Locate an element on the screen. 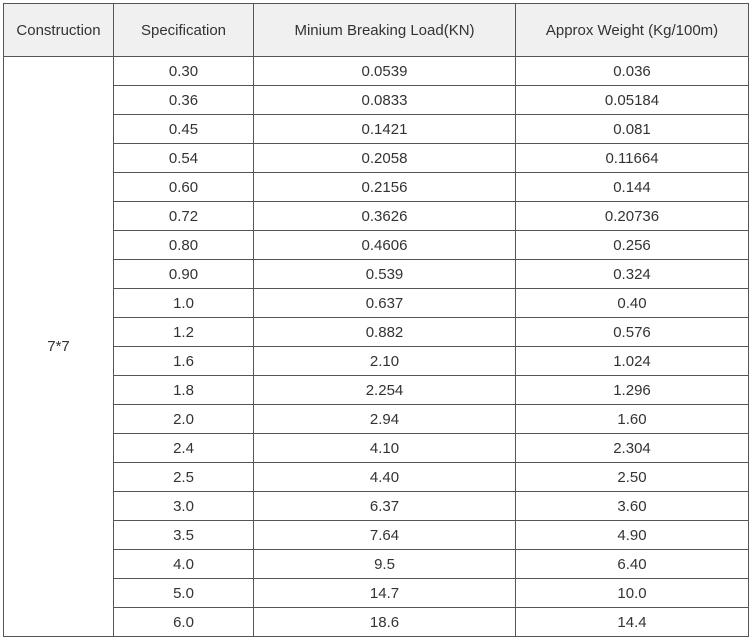 This screenshot has height=640, width=754. cell-specification: 5.0 is located at coordinates (183, 593).